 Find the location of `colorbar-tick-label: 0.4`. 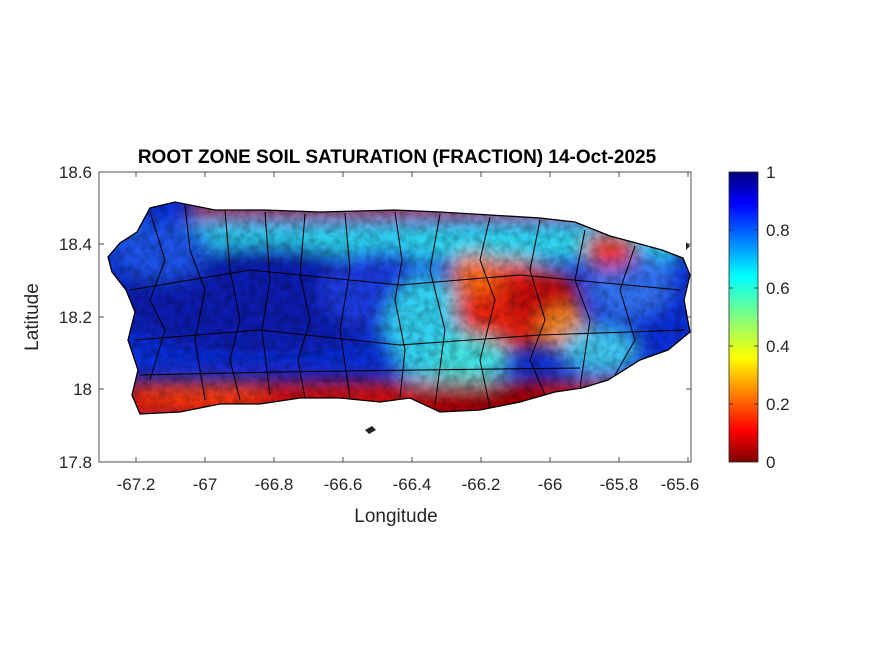

colorbar-tick-label: 0.4 is located at coordinates (778, 346).